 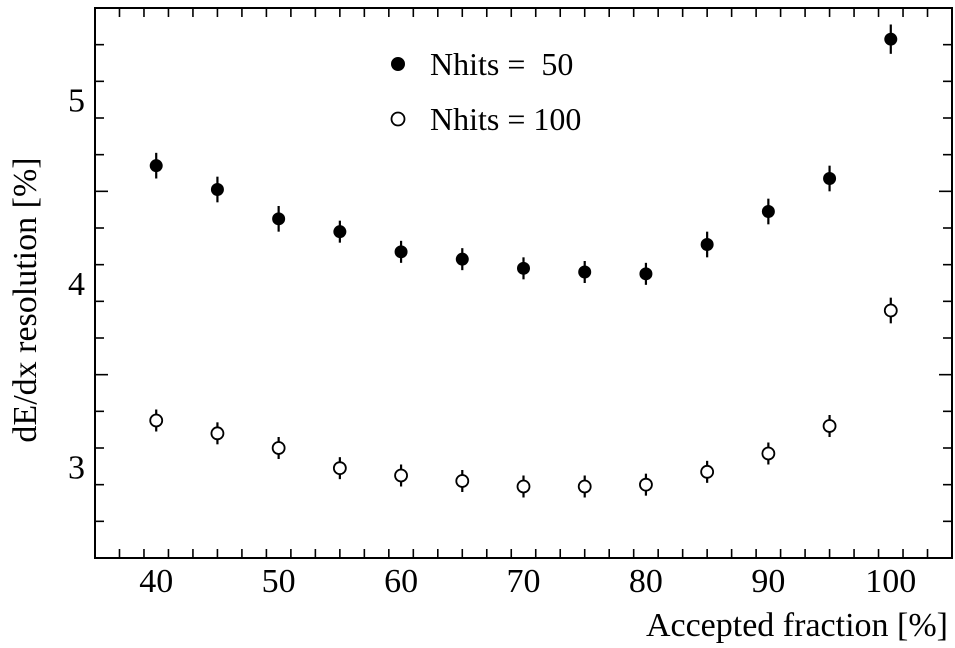 I want to click on x-tick-label: 40, so click(x=156, y=581).